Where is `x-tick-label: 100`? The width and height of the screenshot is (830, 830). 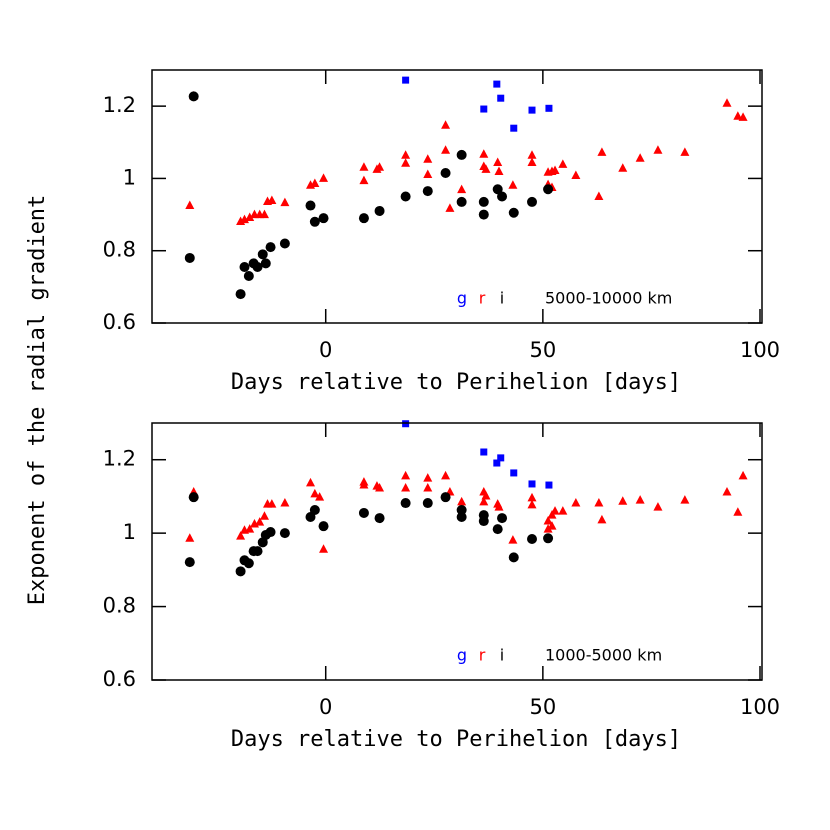
x-tick-label: 100 is located at coordinates (760, 707).